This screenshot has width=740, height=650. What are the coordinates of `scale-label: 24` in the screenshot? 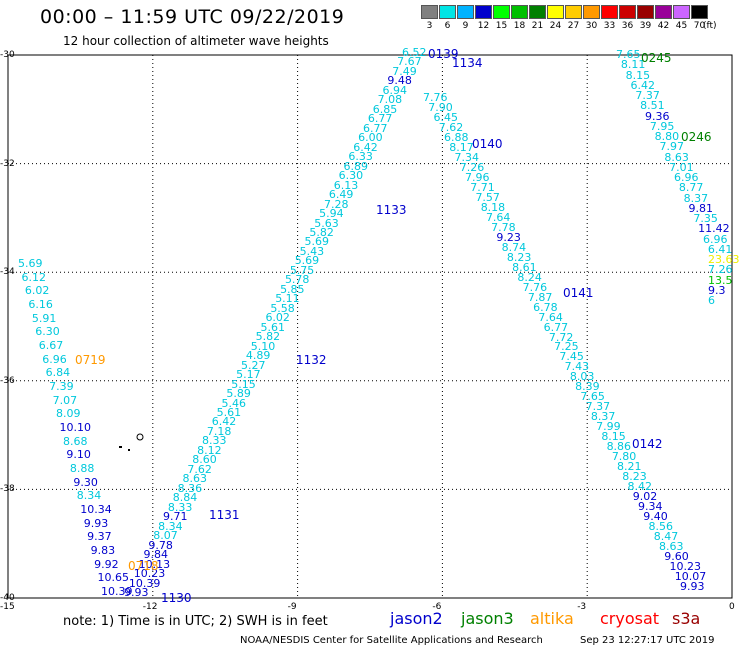 It's located at (555, 26).